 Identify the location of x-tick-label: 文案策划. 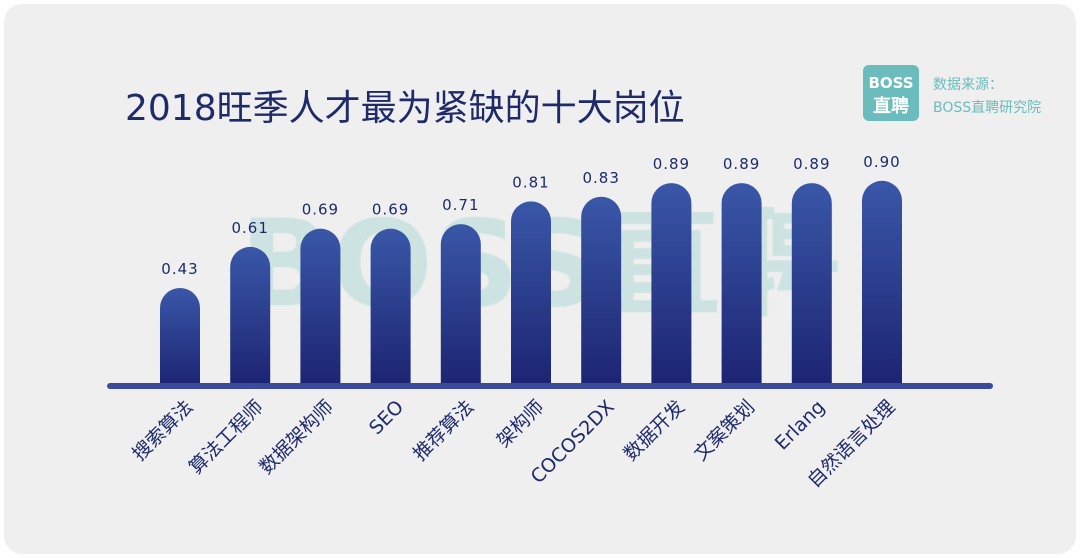
(724, 430).